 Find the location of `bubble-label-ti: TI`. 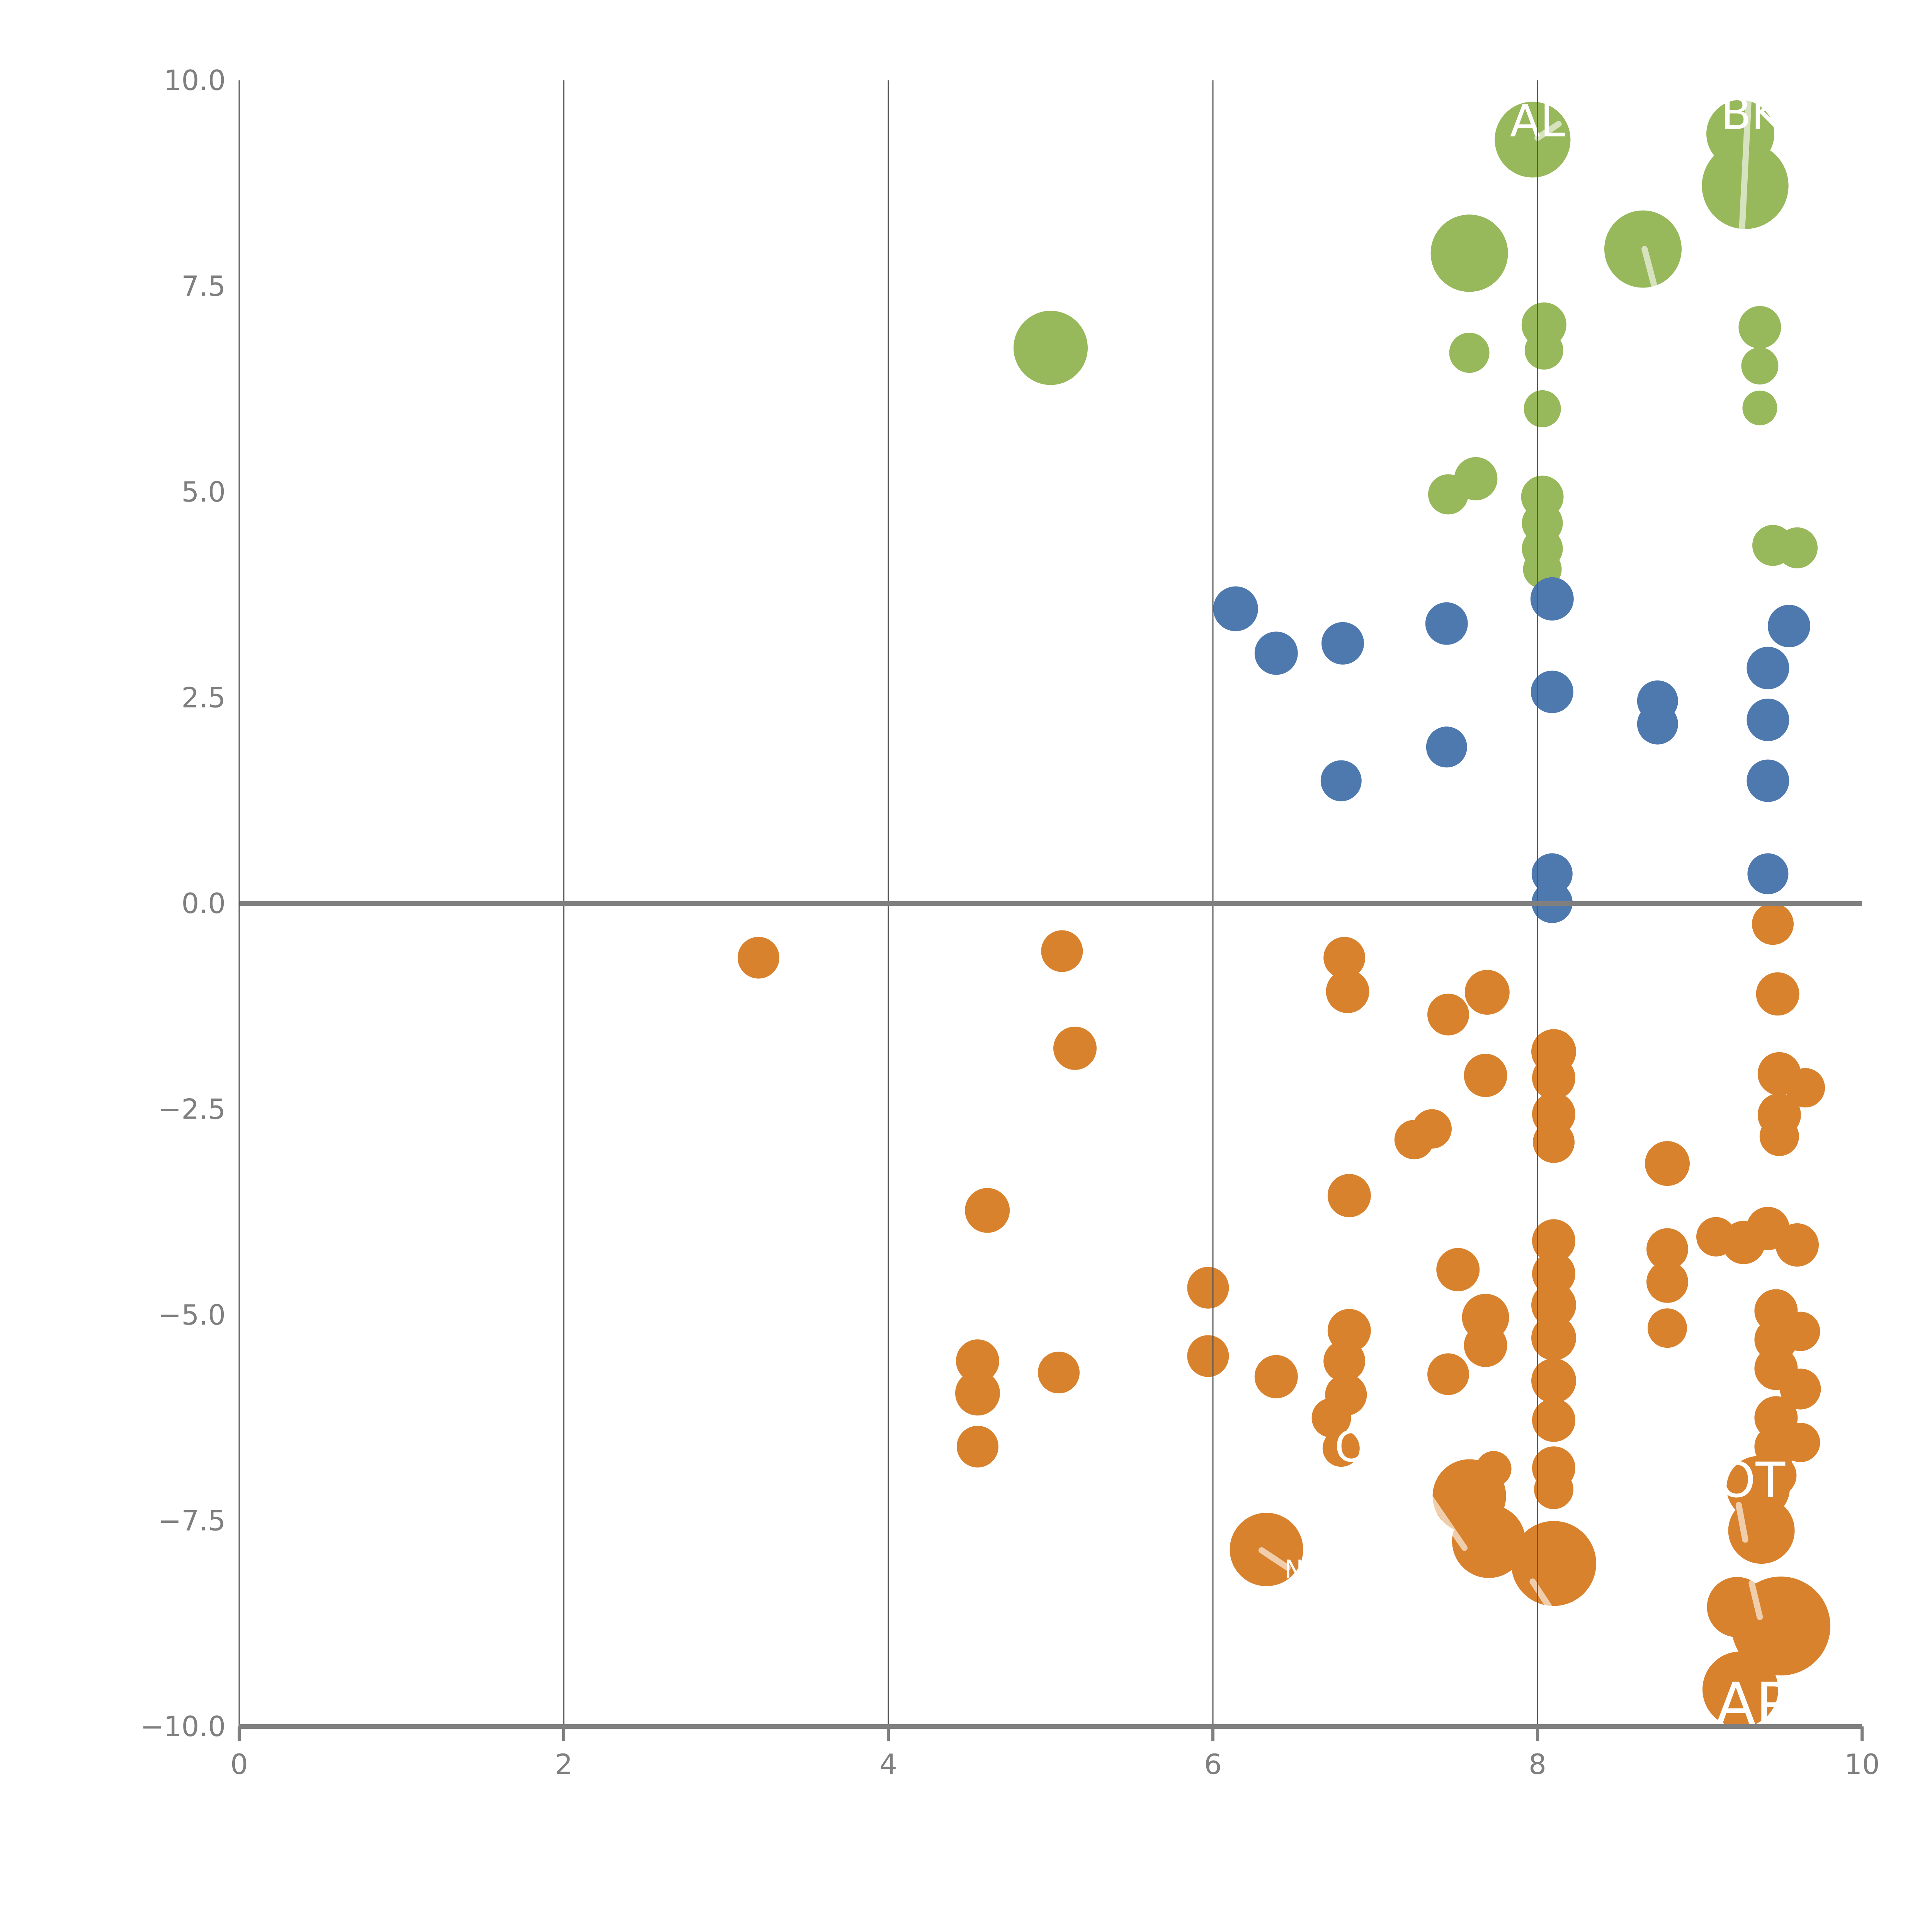

bubble-label-ti: TI is located at coordinates (1543, 1630).